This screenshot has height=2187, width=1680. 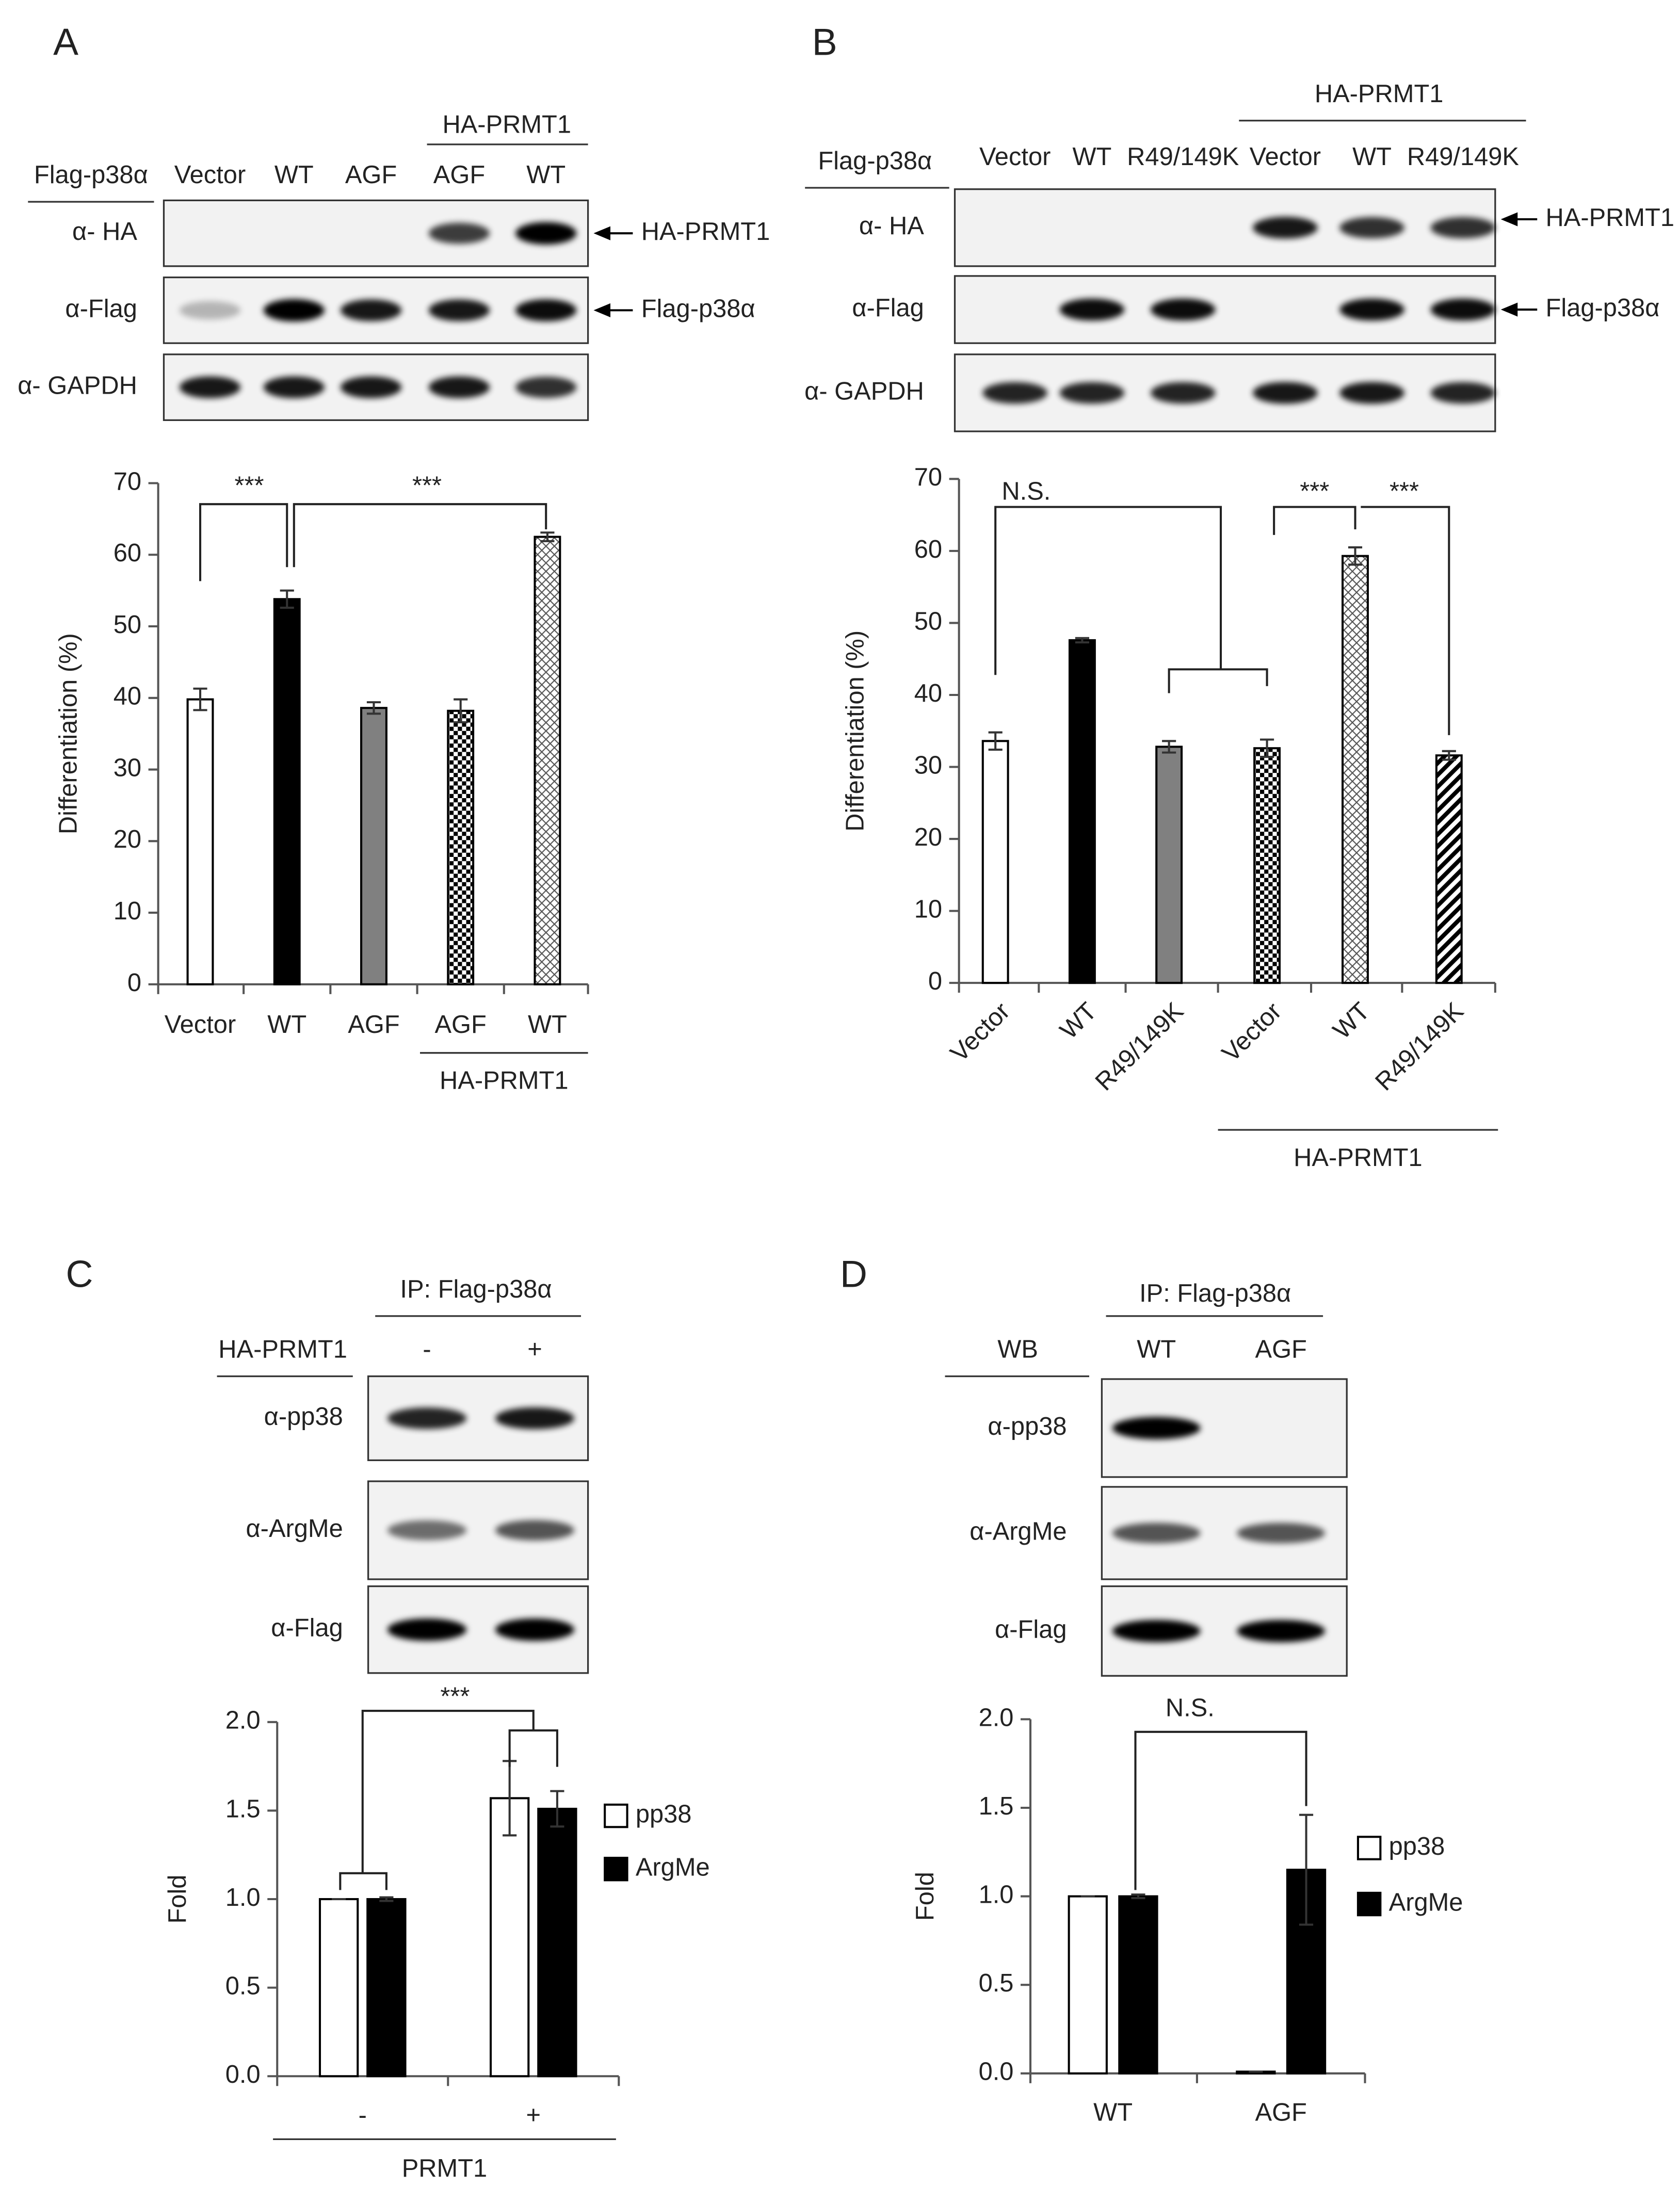 What do you see at coordinates (928, 837) in the screenshot?
I see `y-tick-label: 20` at bounding box center [928, 837].